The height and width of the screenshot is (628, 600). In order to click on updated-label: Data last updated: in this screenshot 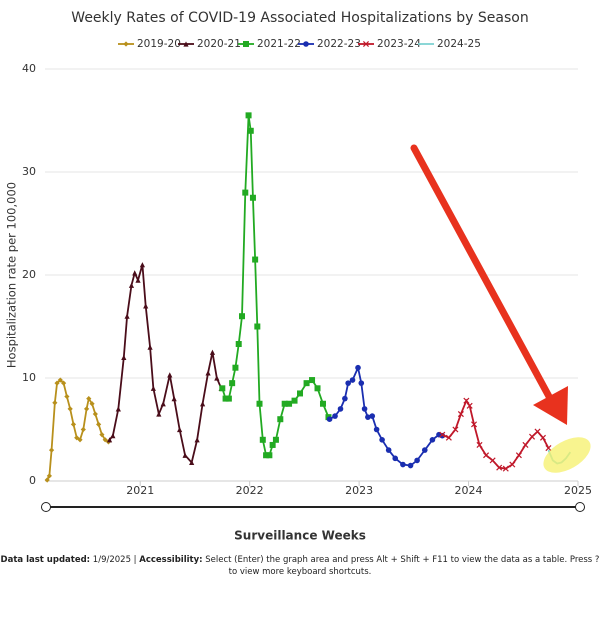, I will do `click(45, 560)`.